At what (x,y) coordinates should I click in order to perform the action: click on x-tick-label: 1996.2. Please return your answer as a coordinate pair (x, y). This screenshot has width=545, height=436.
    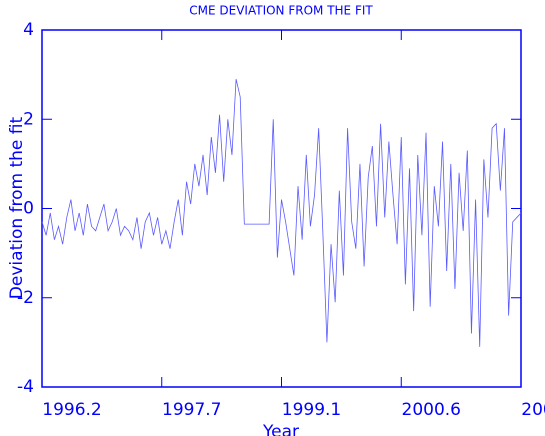
    Looking at the image, I should click on (71, 410).